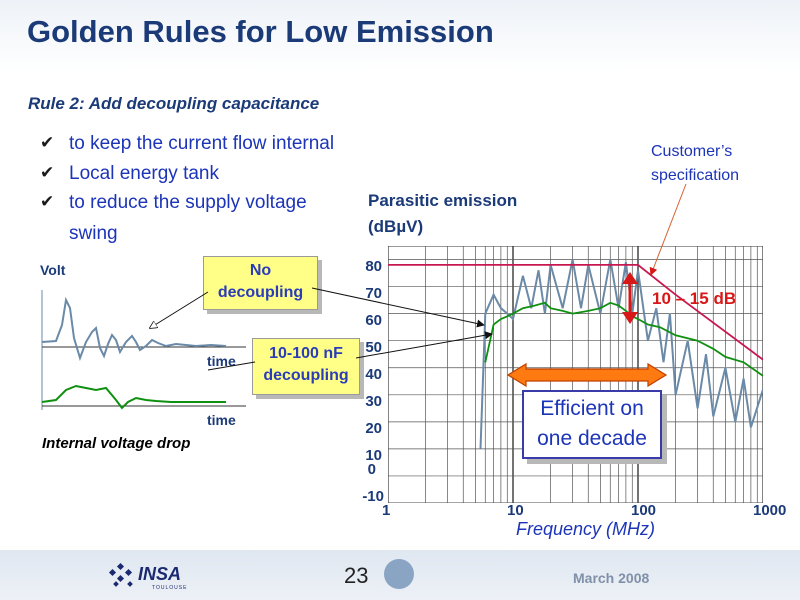 The width and height of the screenshot is (800, 600). Describe the element at coordinates (443, 200) in the screenshot. I see `chart-title-line: Parasitic emission` at that location.